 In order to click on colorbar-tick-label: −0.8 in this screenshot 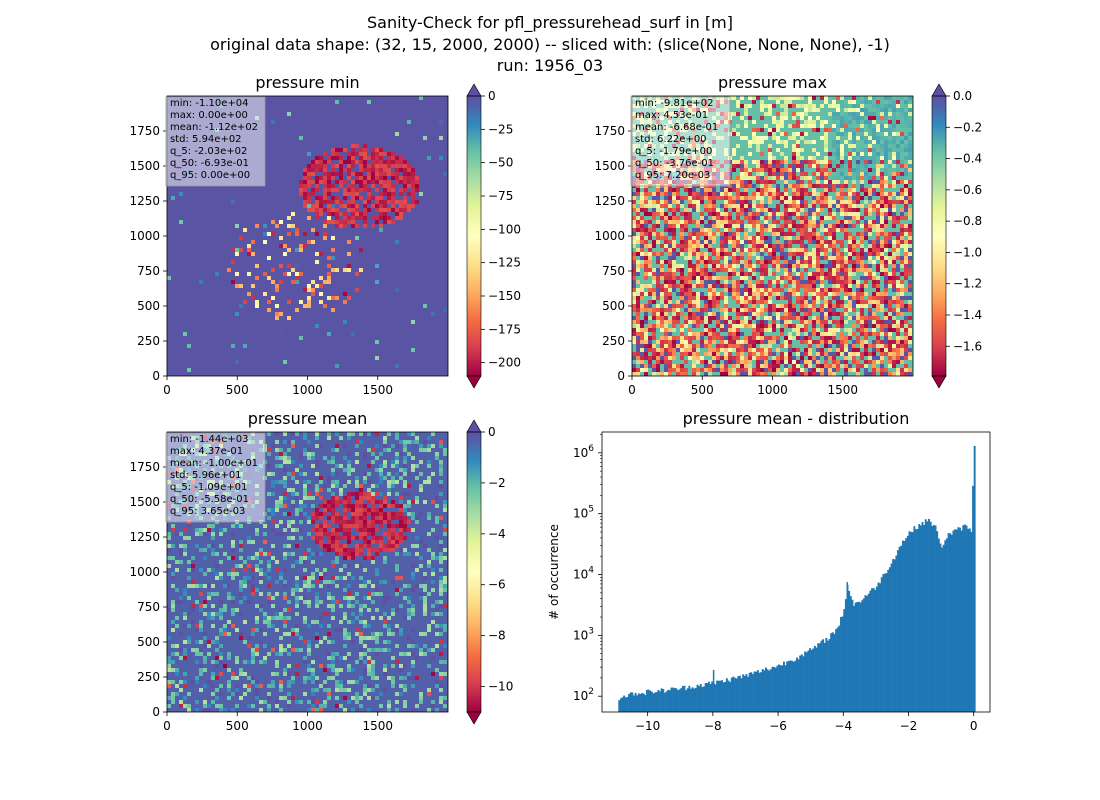, I will do `click(967, 221)`.